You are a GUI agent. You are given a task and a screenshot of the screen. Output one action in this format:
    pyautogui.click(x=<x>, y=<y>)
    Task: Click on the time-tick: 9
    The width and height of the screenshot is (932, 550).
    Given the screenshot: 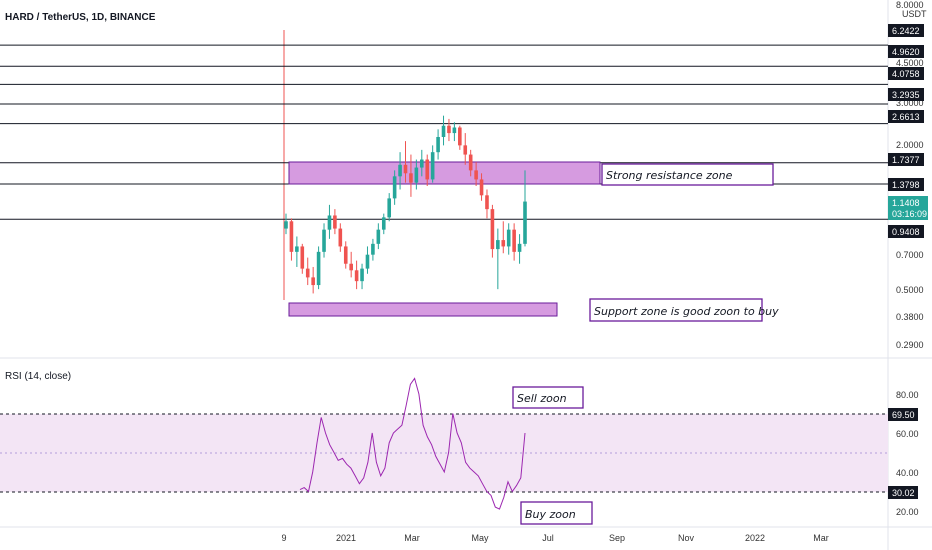 What is the action you would take?
    pyautogui.click(x=283, y=538)
    